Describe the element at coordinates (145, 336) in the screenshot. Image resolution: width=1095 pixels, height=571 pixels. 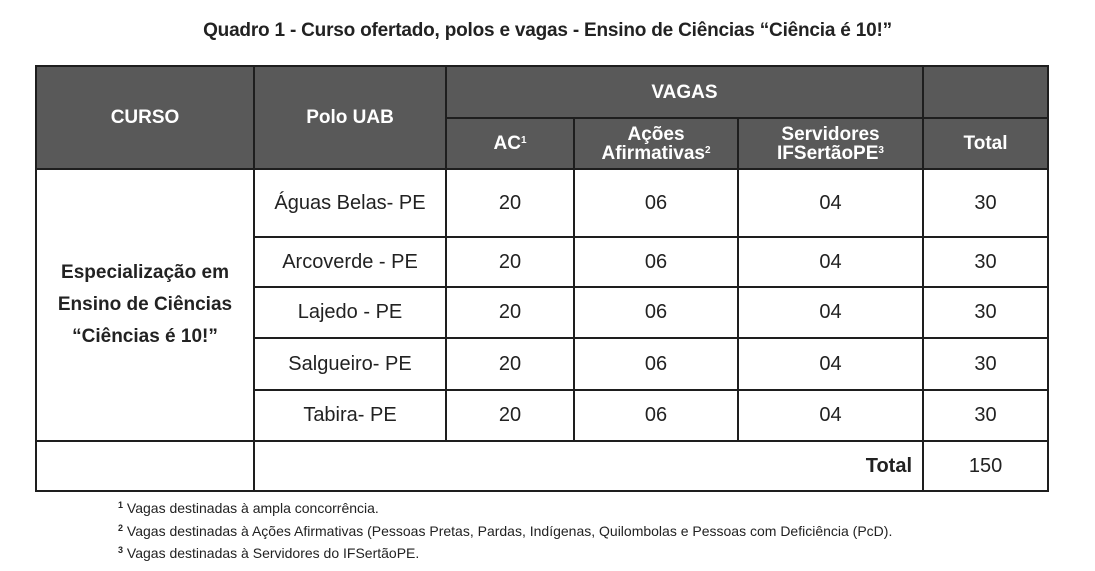
I see `course-line3: “Ciências é 10!”` at that location.